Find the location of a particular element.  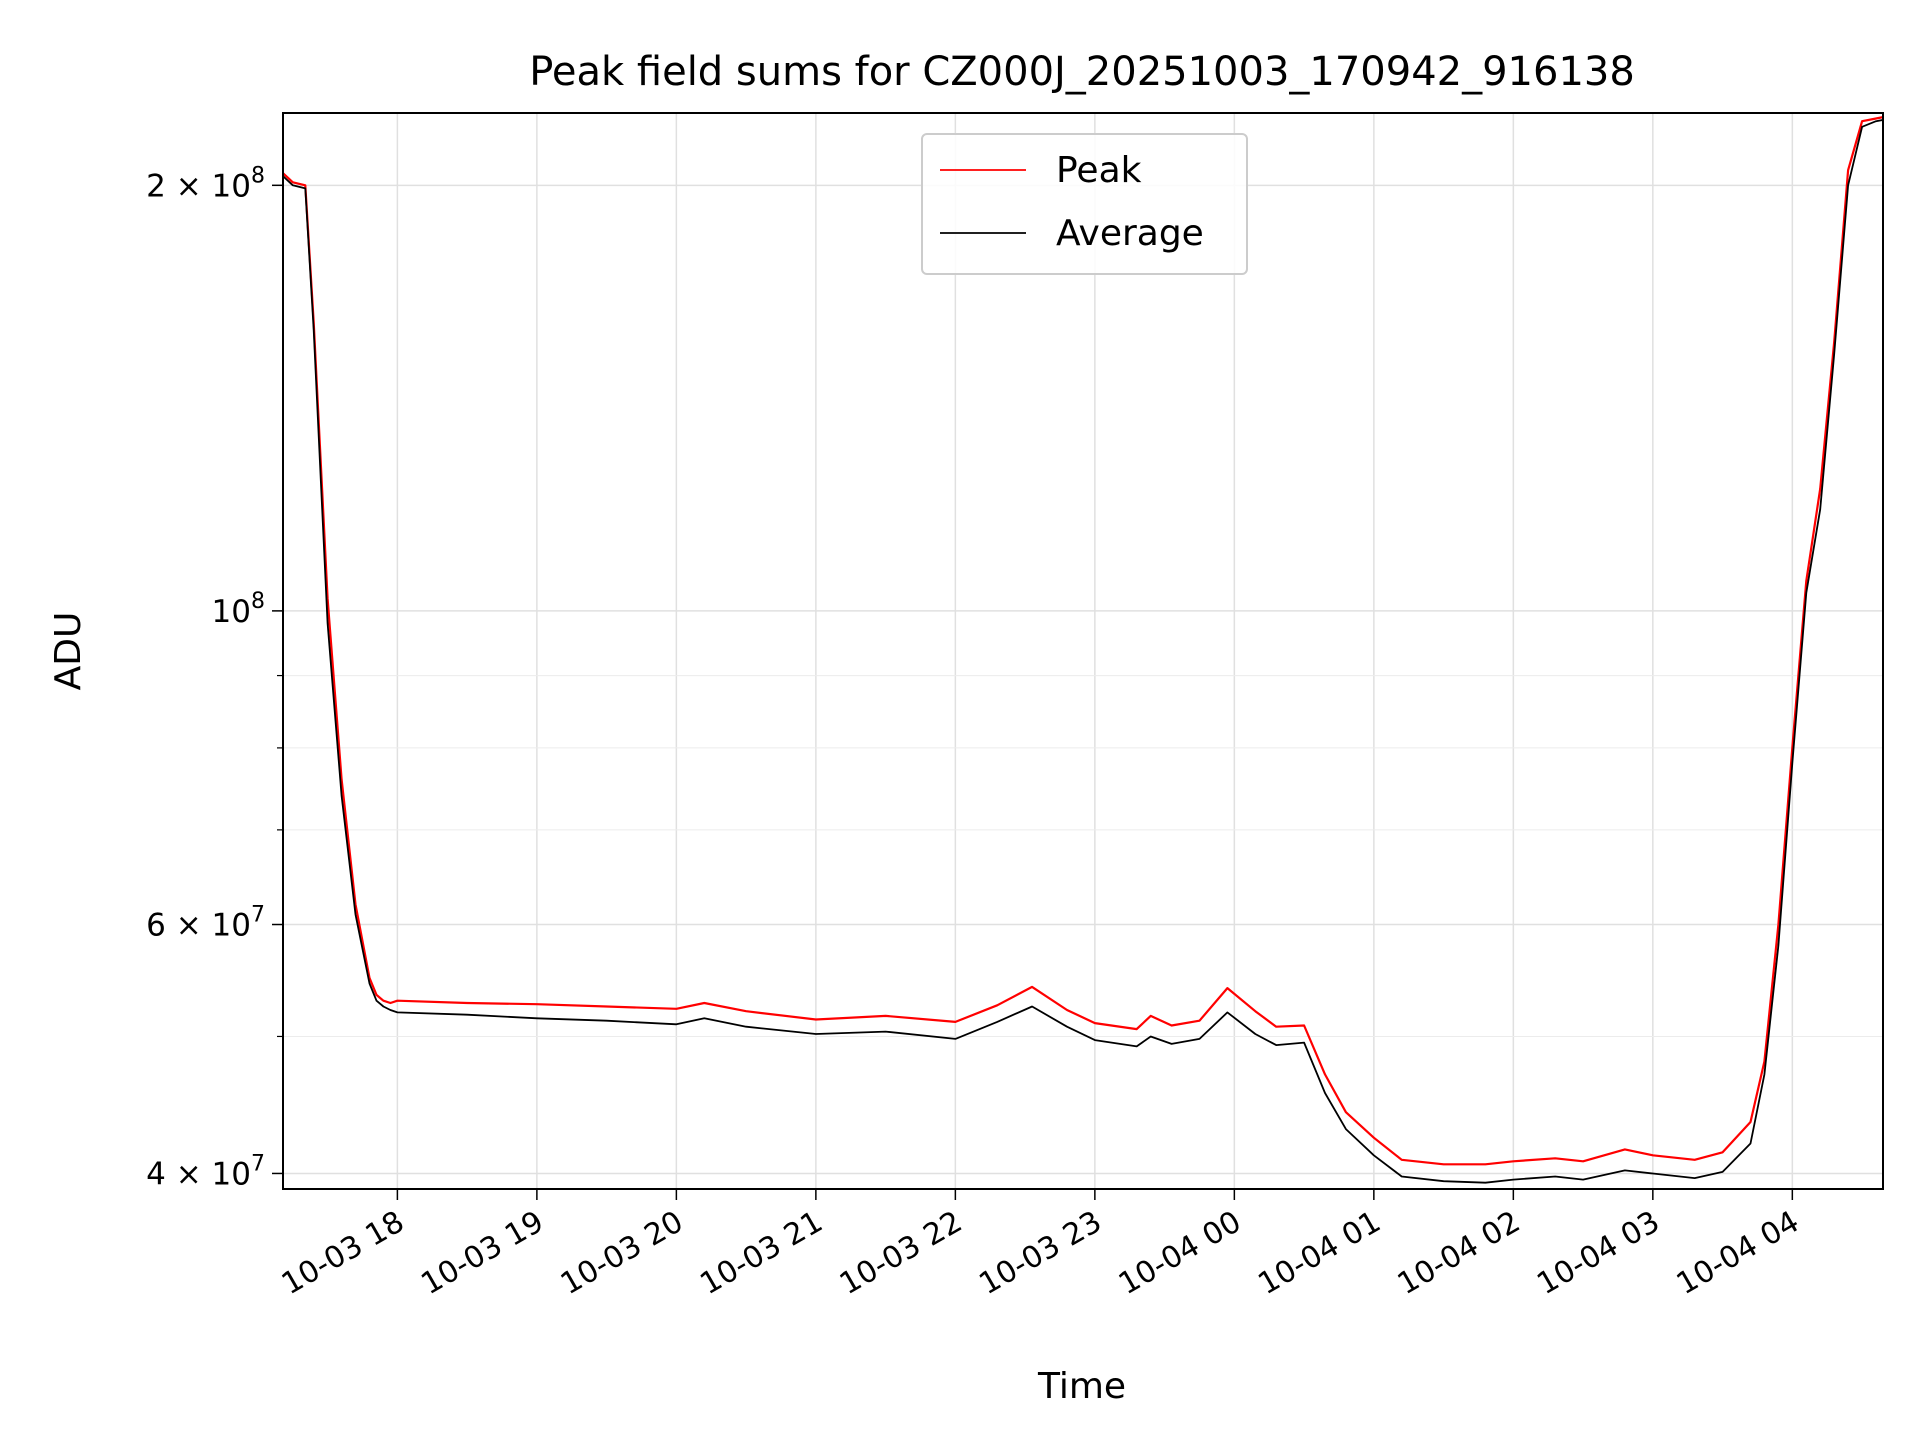

legend-label-average: Average is located at coordinates (1130, 233).